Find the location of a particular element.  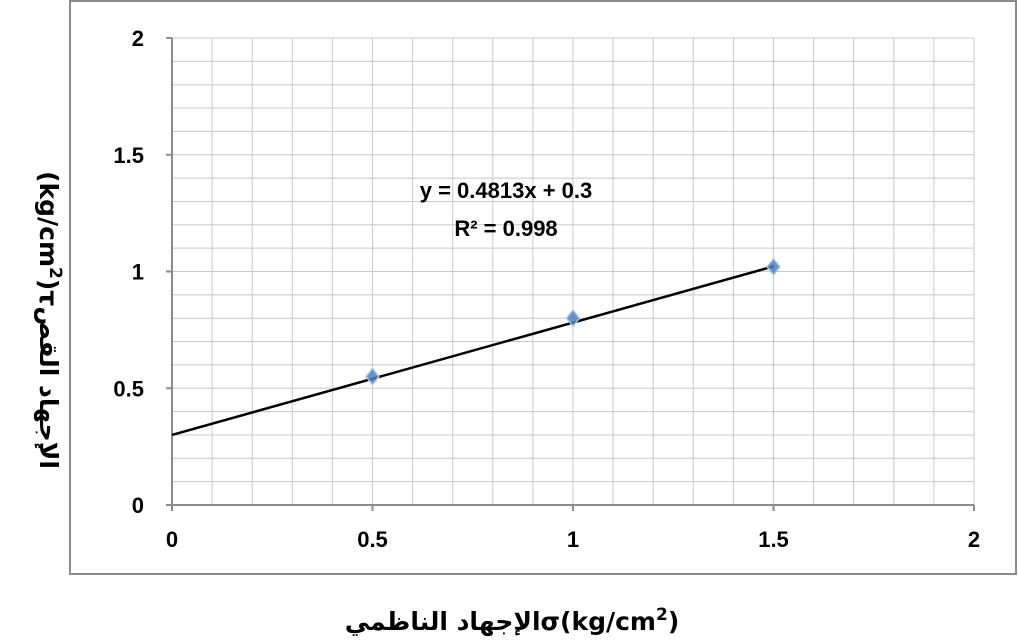

trendline-equation: y = 0.4813x + 0.3 is located at coordinates (506, 190).